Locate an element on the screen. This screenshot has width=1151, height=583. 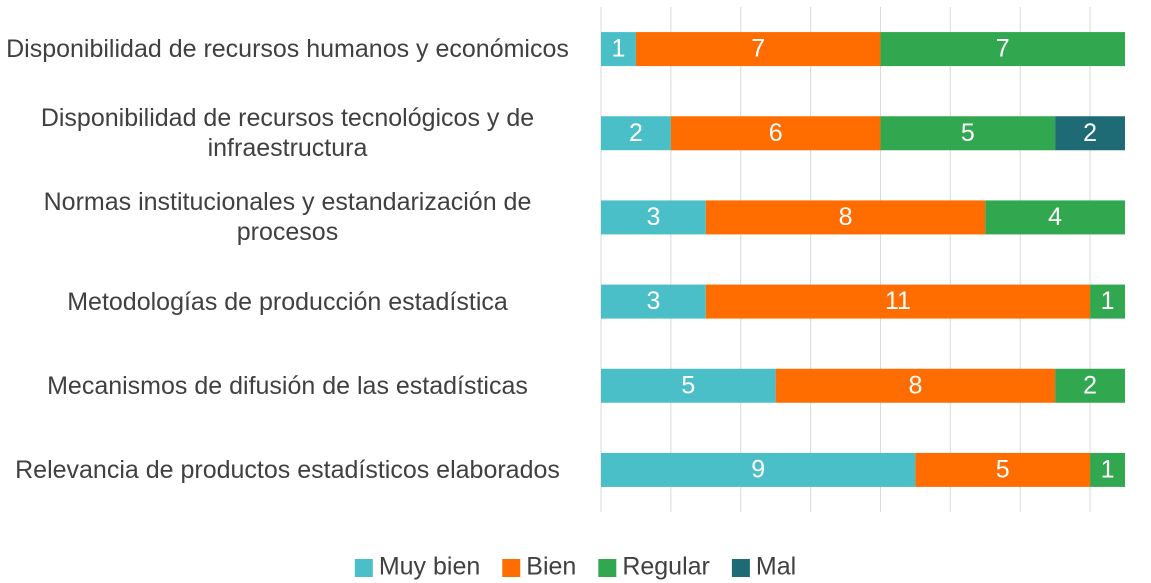
data-label: 4 is located at coordinates (1055, 217).